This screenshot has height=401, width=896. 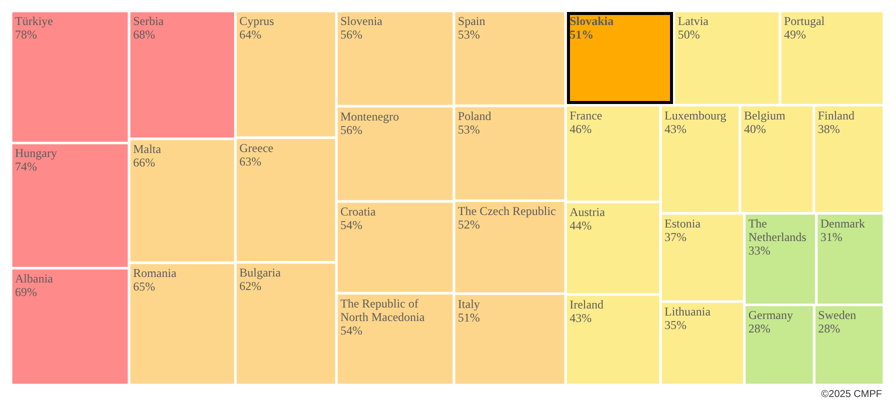 I want to click on category-label: Bulgaria, so click(x=260, y=272).